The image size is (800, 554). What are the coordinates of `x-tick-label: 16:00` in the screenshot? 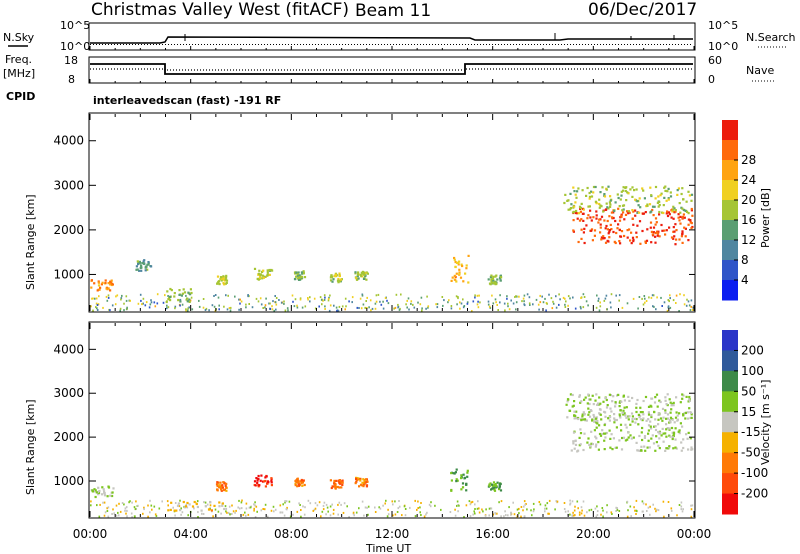 It's located at (492, 534).